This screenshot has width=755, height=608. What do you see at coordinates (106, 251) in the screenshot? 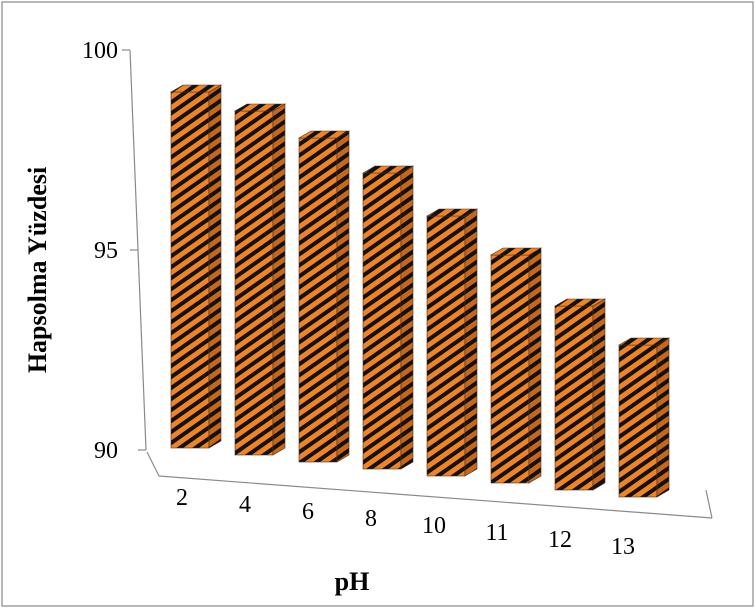
I see `y-tick-label: 95` at bounding box center [106, 251].